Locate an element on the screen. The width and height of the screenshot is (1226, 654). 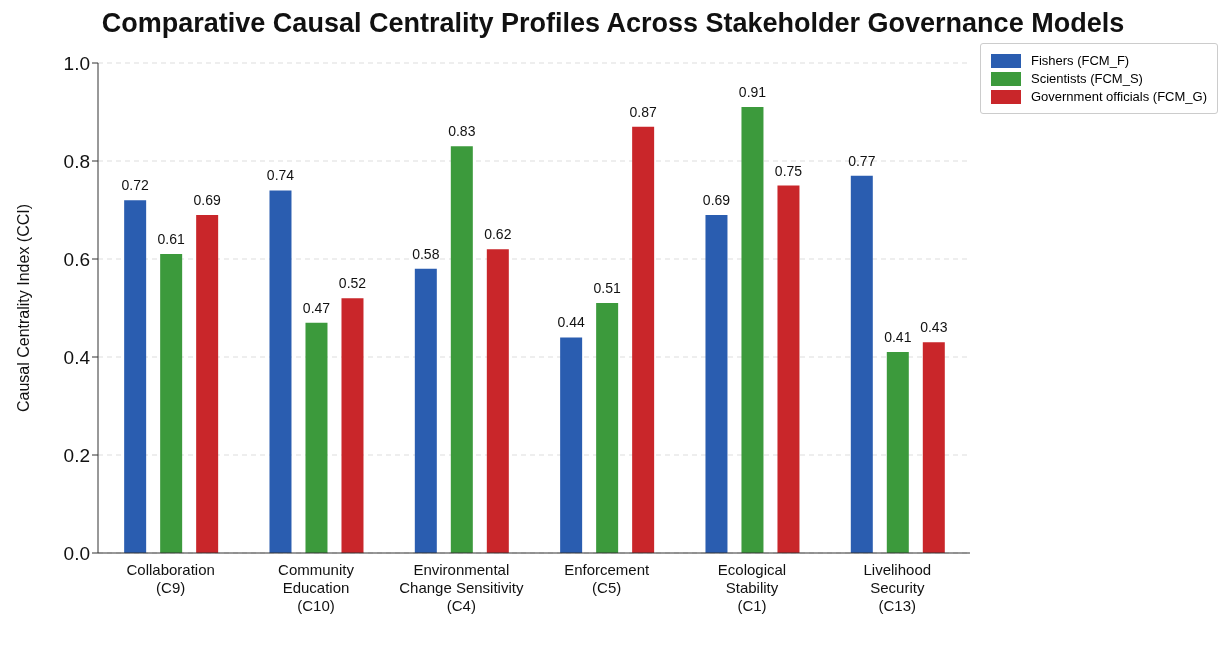
x-tick-label: Environmental Change Sensitivity (C4) is located at coordinates (461, 587).